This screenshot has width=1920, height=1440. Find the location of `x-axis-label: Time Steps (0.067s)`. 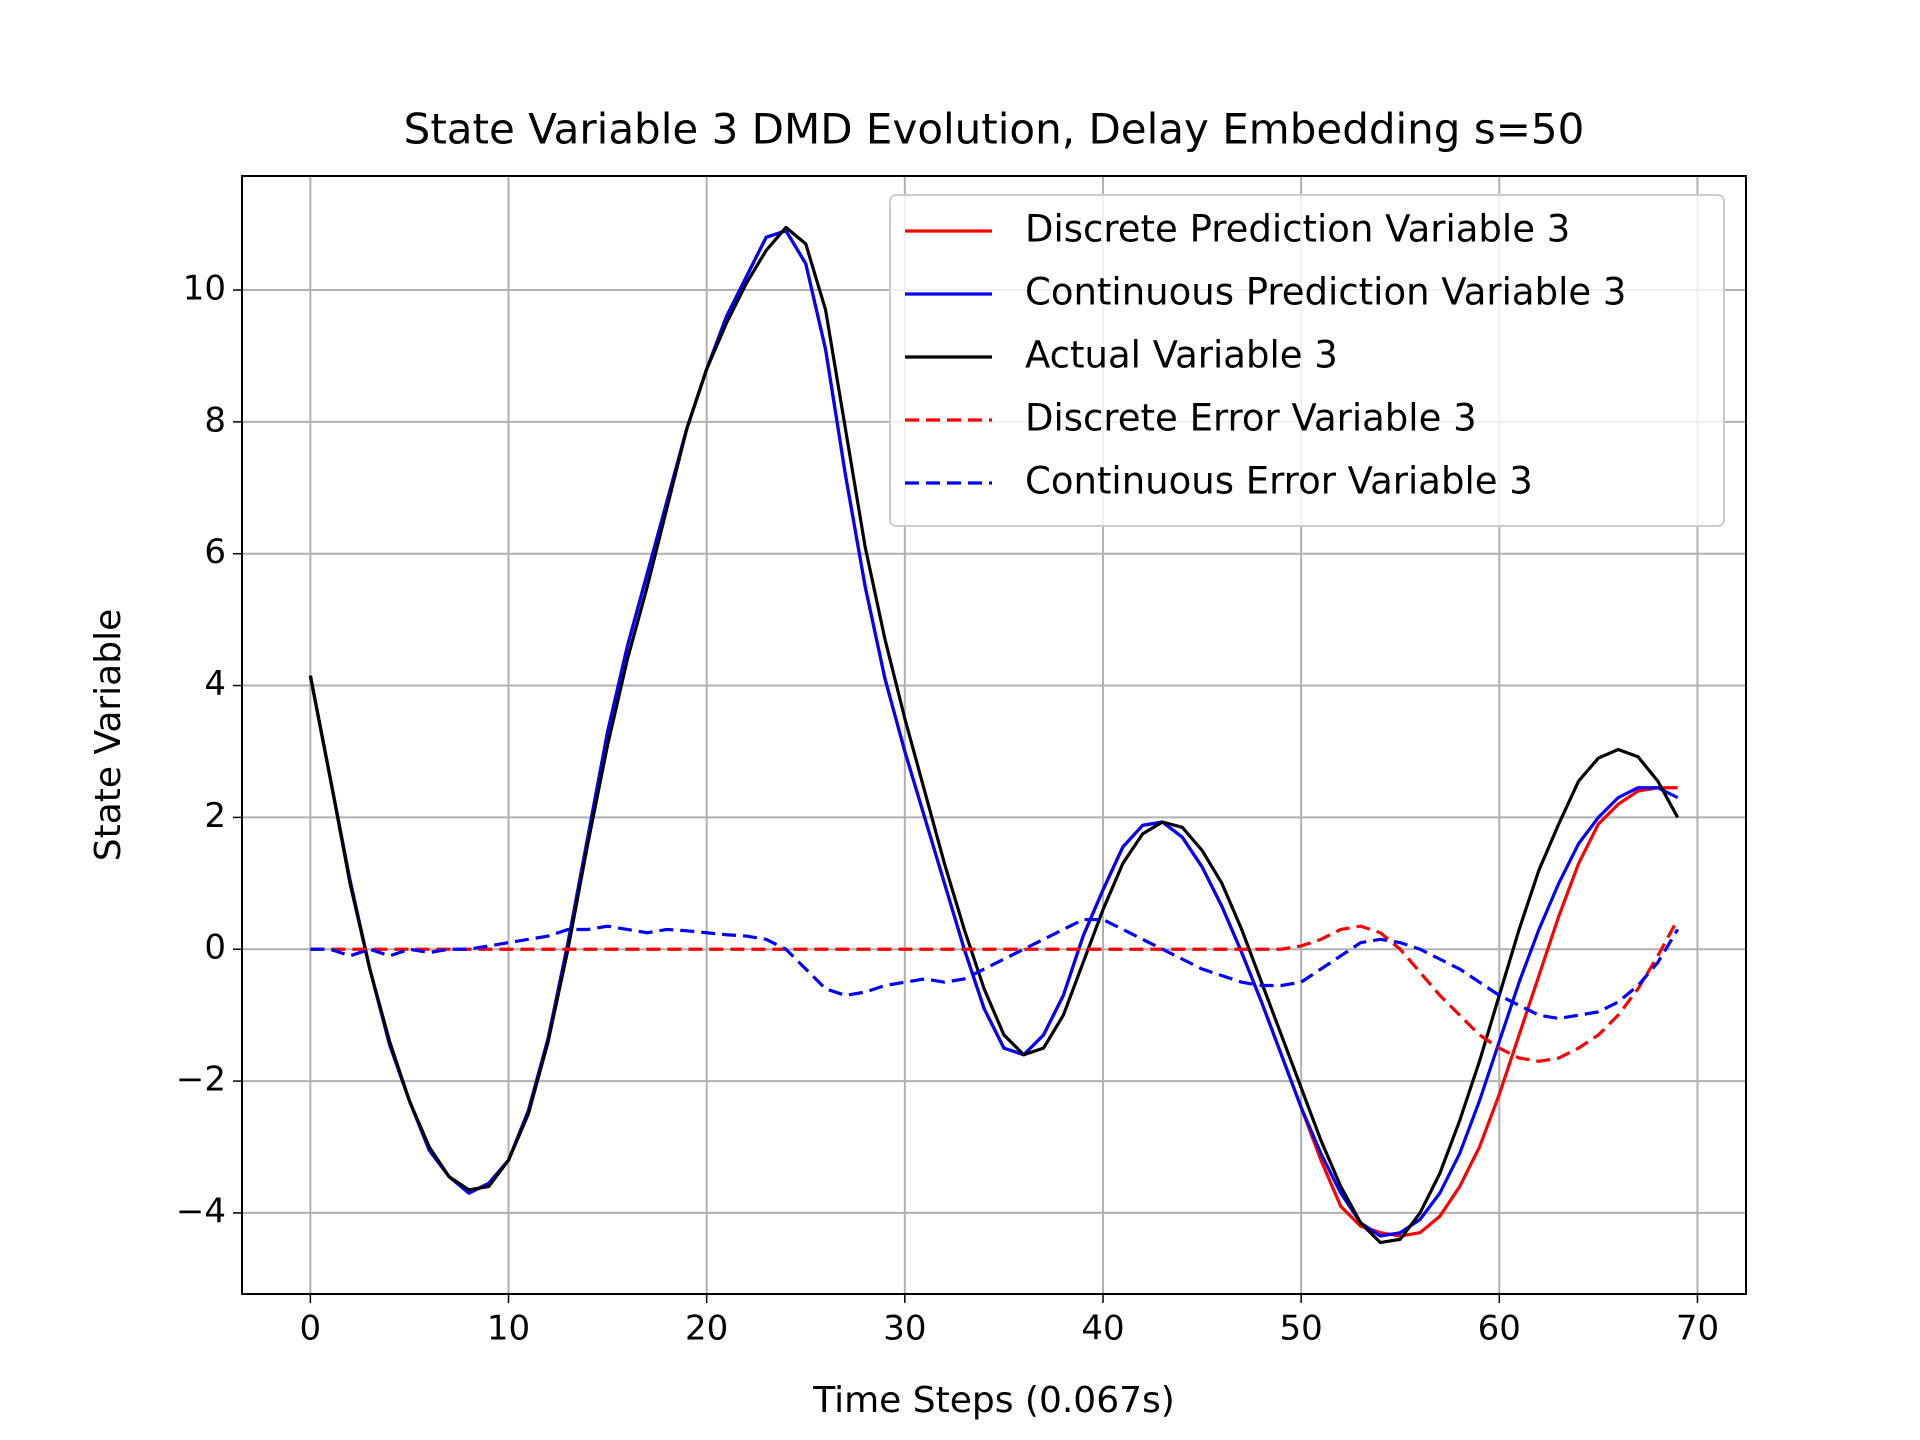

x-axis-label: Time Steps (0.067s) is located at coordinates (993, 1400).